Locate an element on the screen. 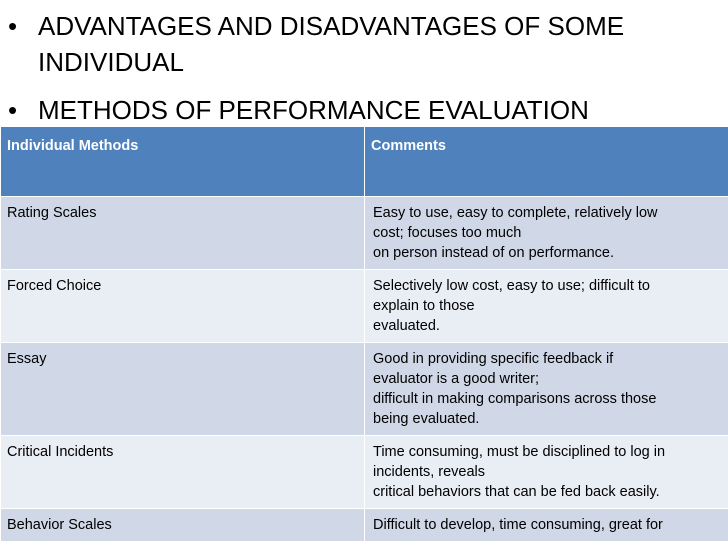 The width and height of the screenshot is (728, 546). comment-line: evaluator is a good writer; is located at coordinates (456, 379).